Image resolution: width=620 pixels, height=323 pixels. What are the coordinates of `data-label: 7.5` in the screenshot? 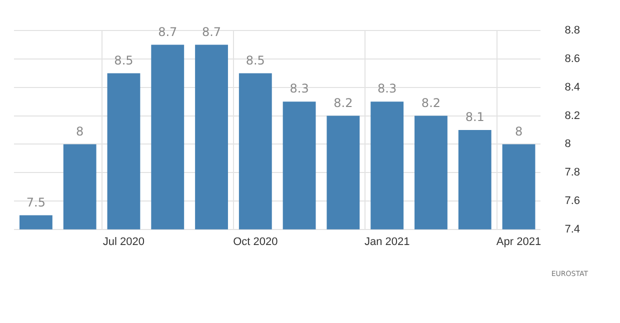 It's located at (36, 202).